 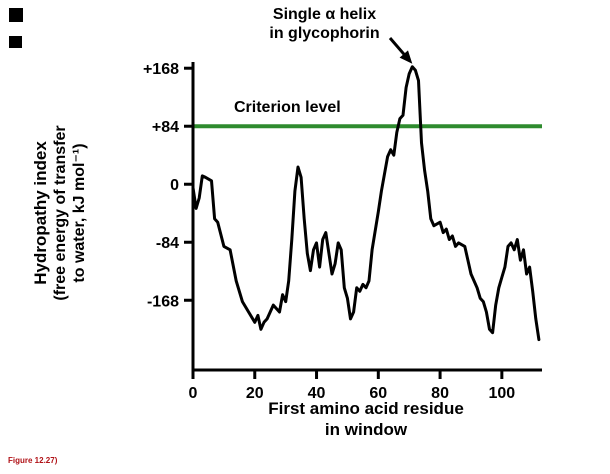 I want to click on annotation-line1: Single α helix, so click(x=324, y=14).